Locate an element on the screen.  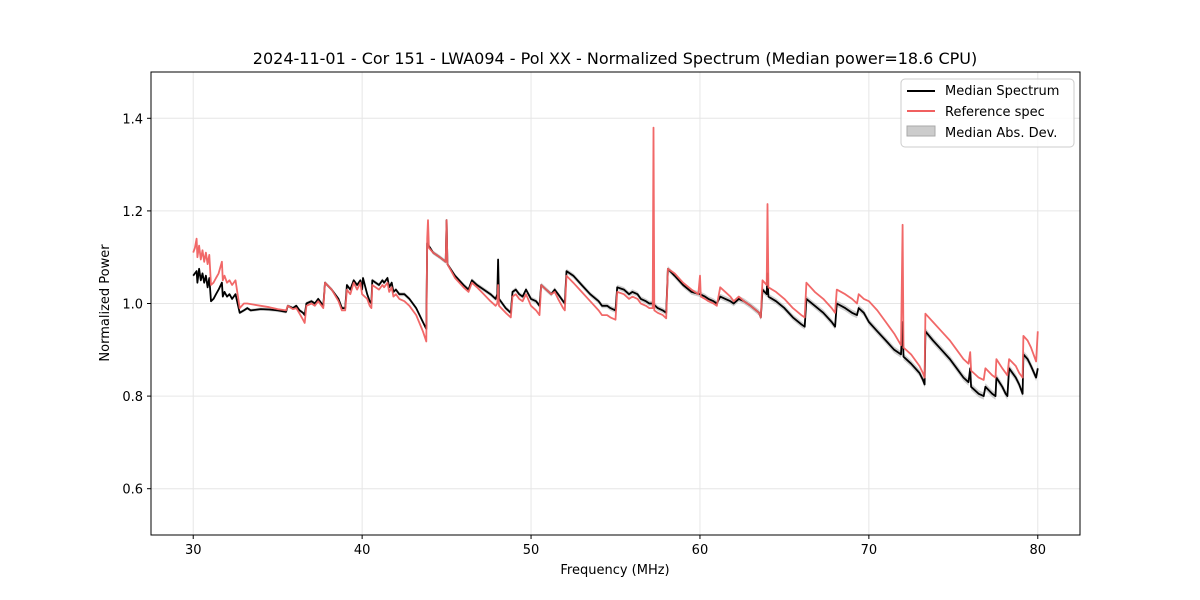
legend-mad-swatch is located at coordinates (921, 131).